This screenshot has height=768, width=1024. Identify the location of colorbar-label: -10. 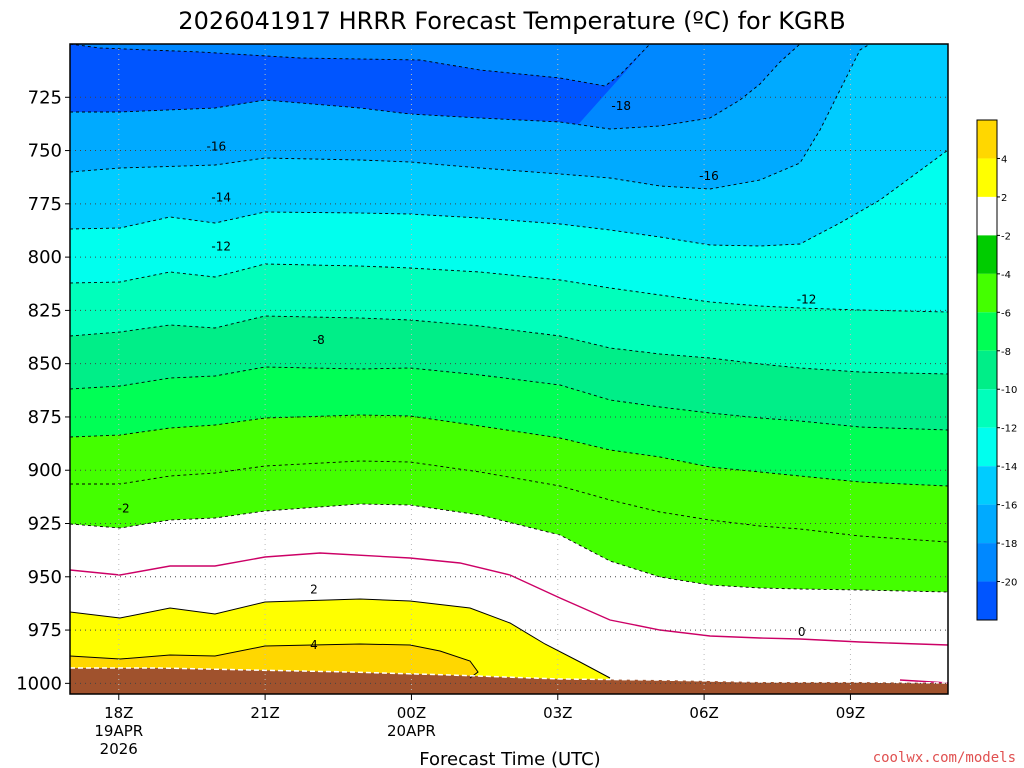
(1009, 390).